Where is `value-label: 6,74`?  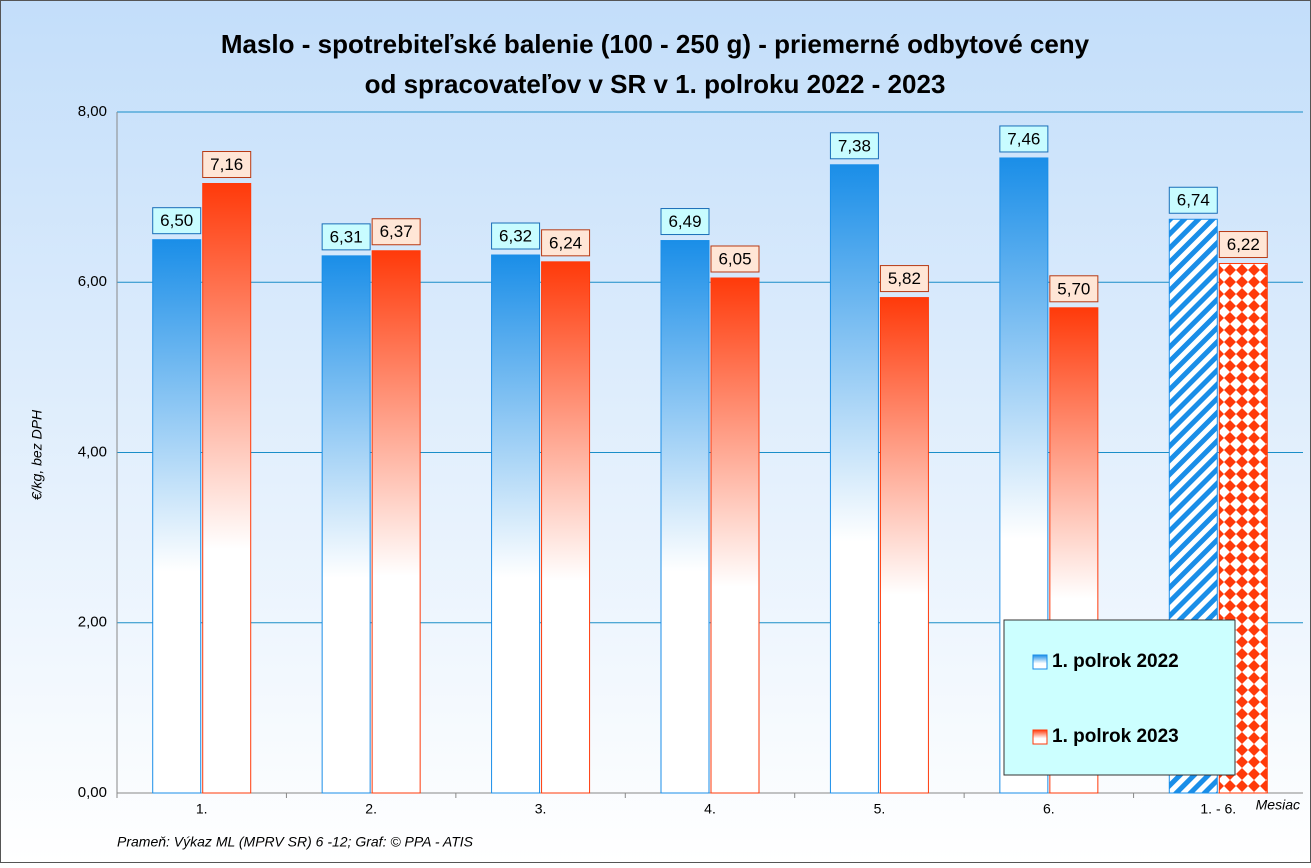 value-label: 6,74 is located at coordinates (1193, 200).